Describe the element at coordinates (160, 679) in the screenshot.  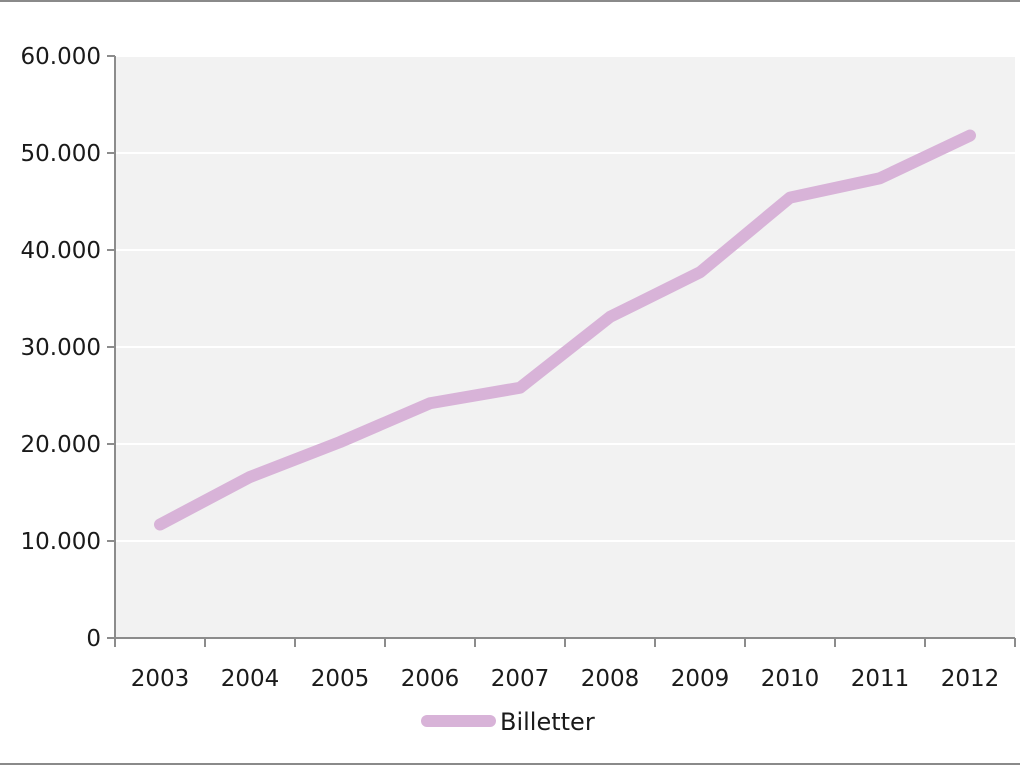
I see `x-tick-label: 2003` at that location.